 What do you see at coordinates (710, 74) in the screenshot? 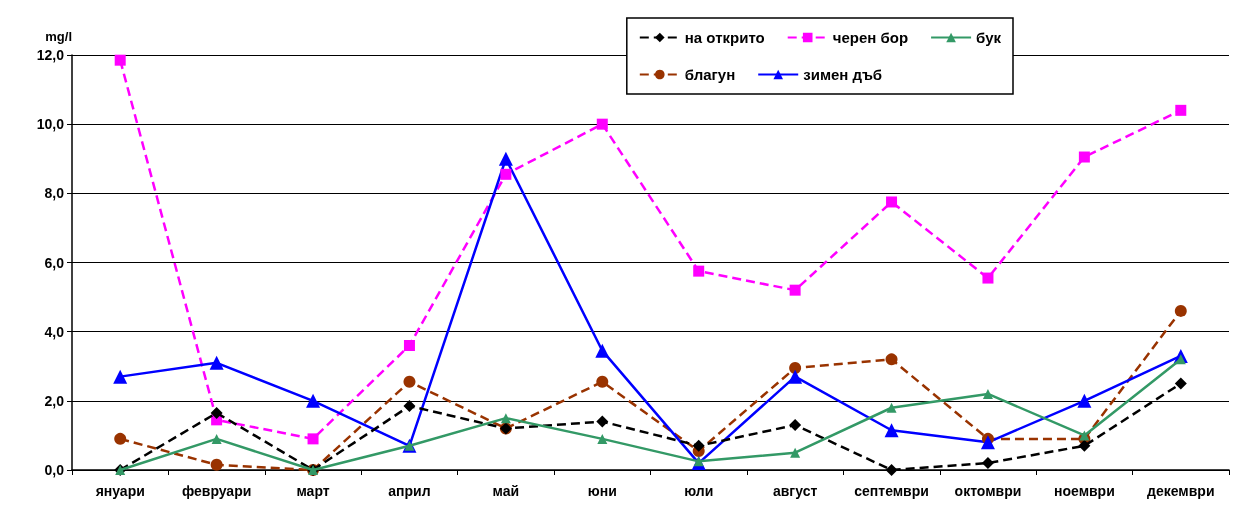
I see `legend-label: благун` at bounding box center [710, 74].